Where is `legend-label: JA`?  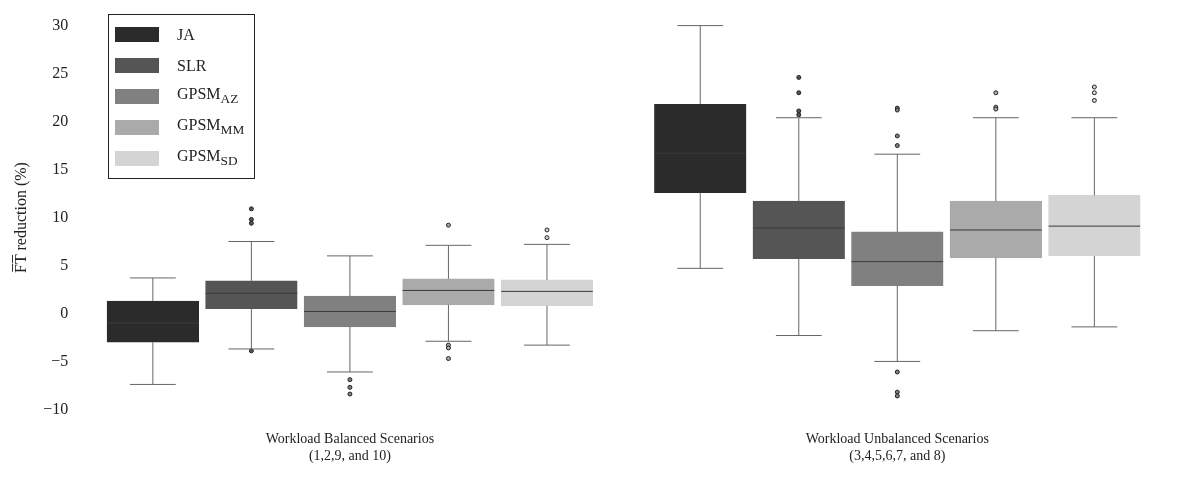 legend-label: JA is located at coordinates (186, 34).